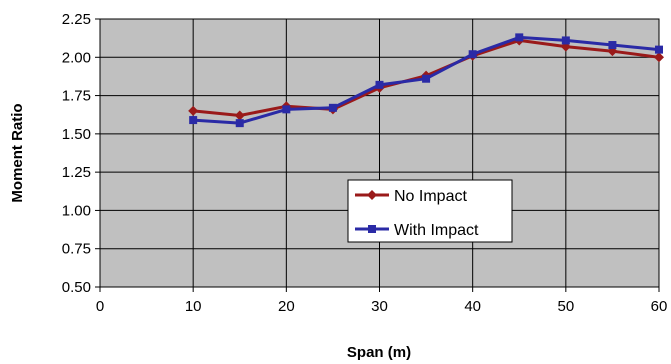  What do you see at coordinates (193, 306) in the screenshot?
I see `x-tick-label: 10` at bounding box center [193, 306].